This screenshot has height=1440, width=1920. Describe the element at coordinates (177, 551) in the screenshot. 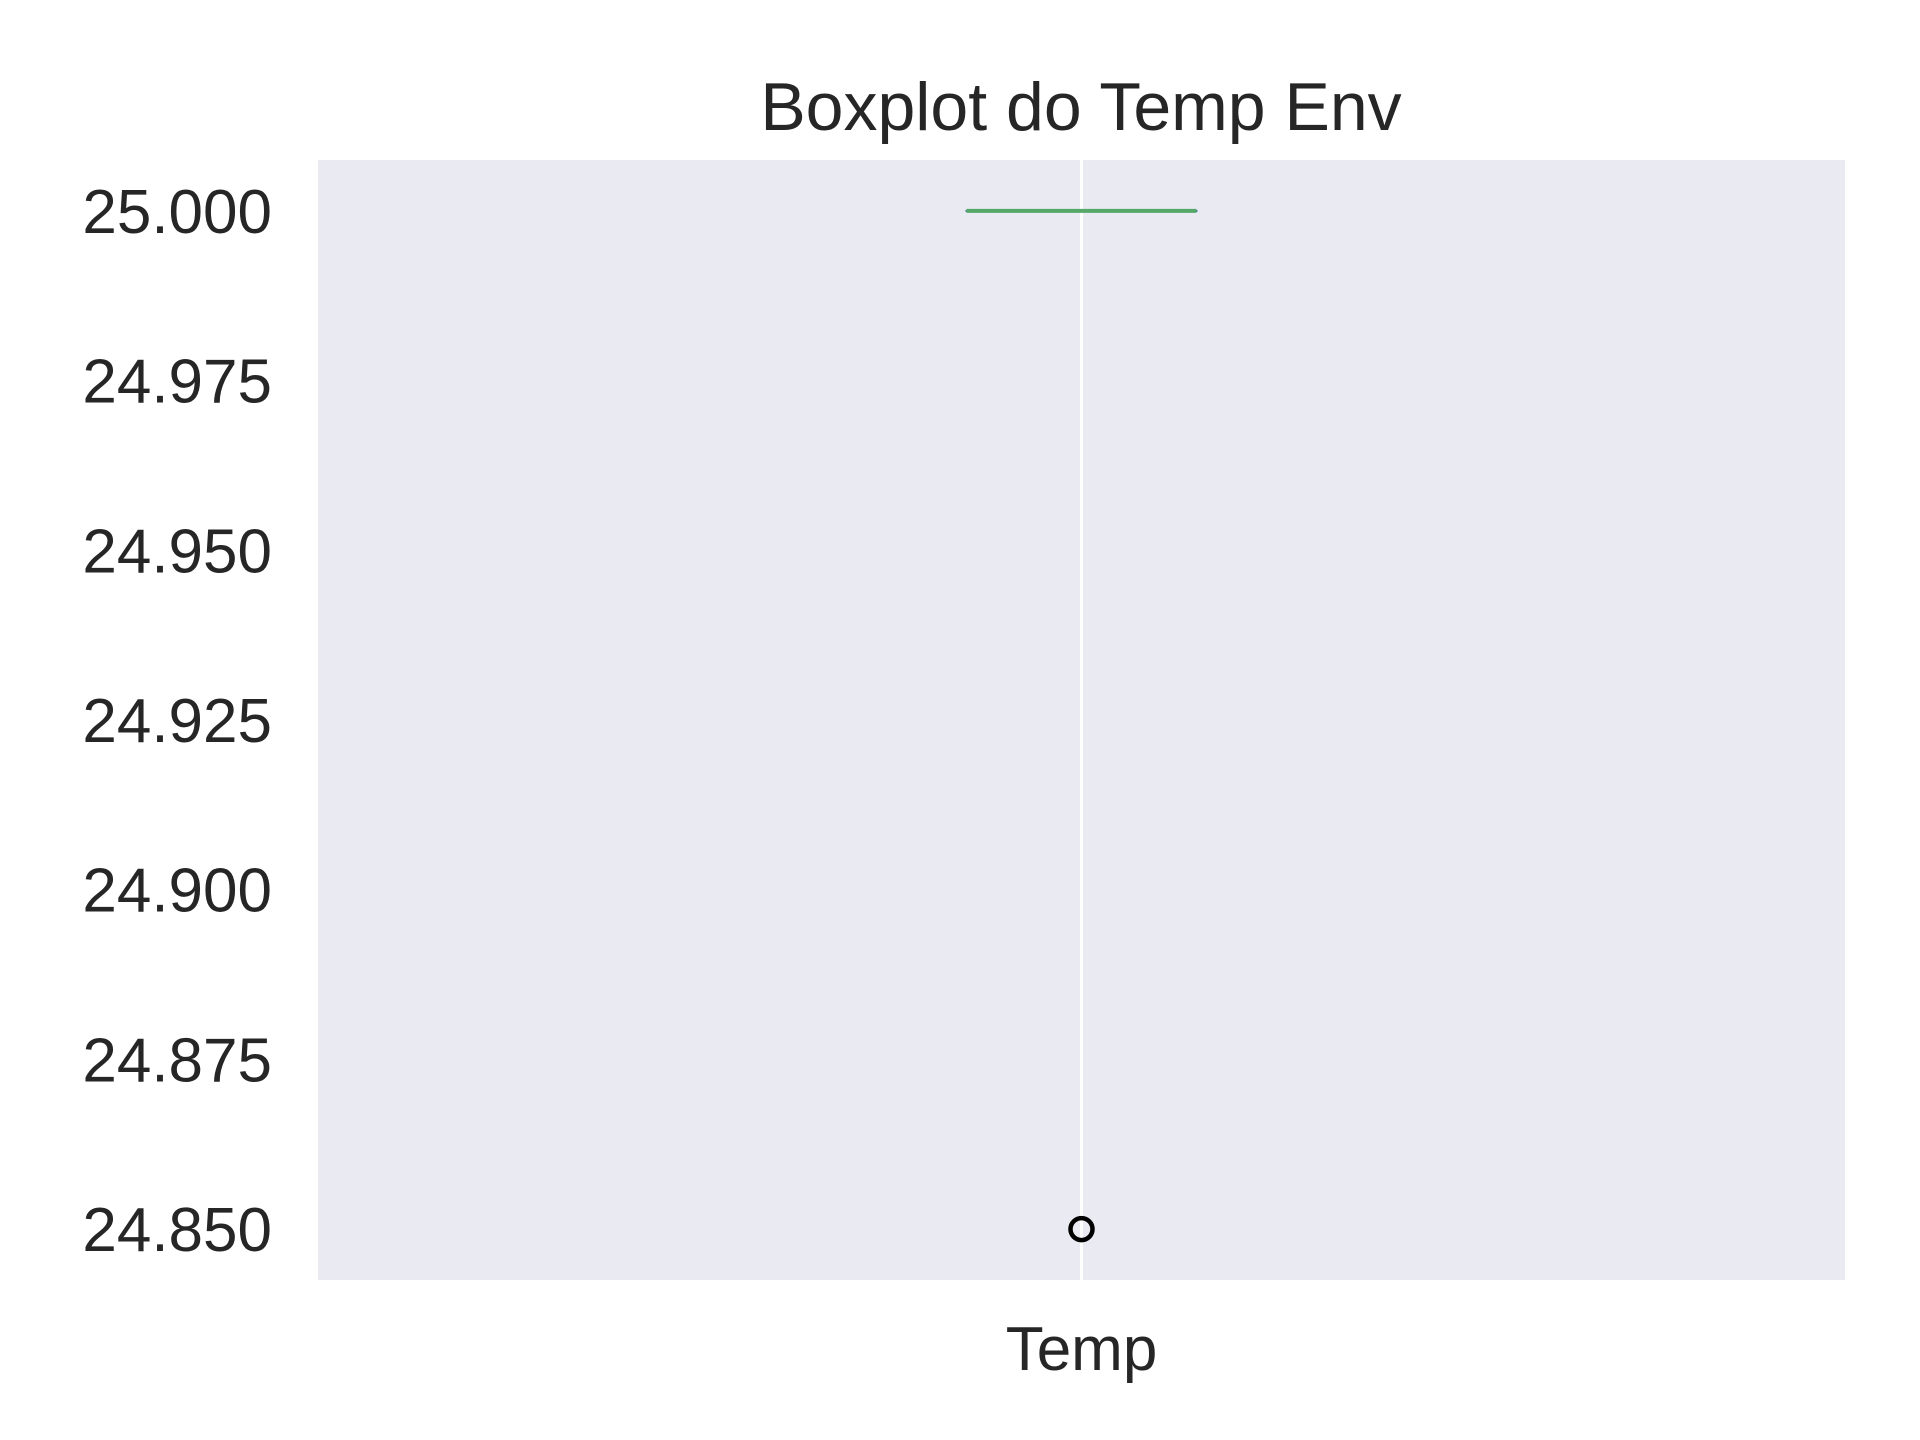

I see `y-tick-label: 24.950` at that location.